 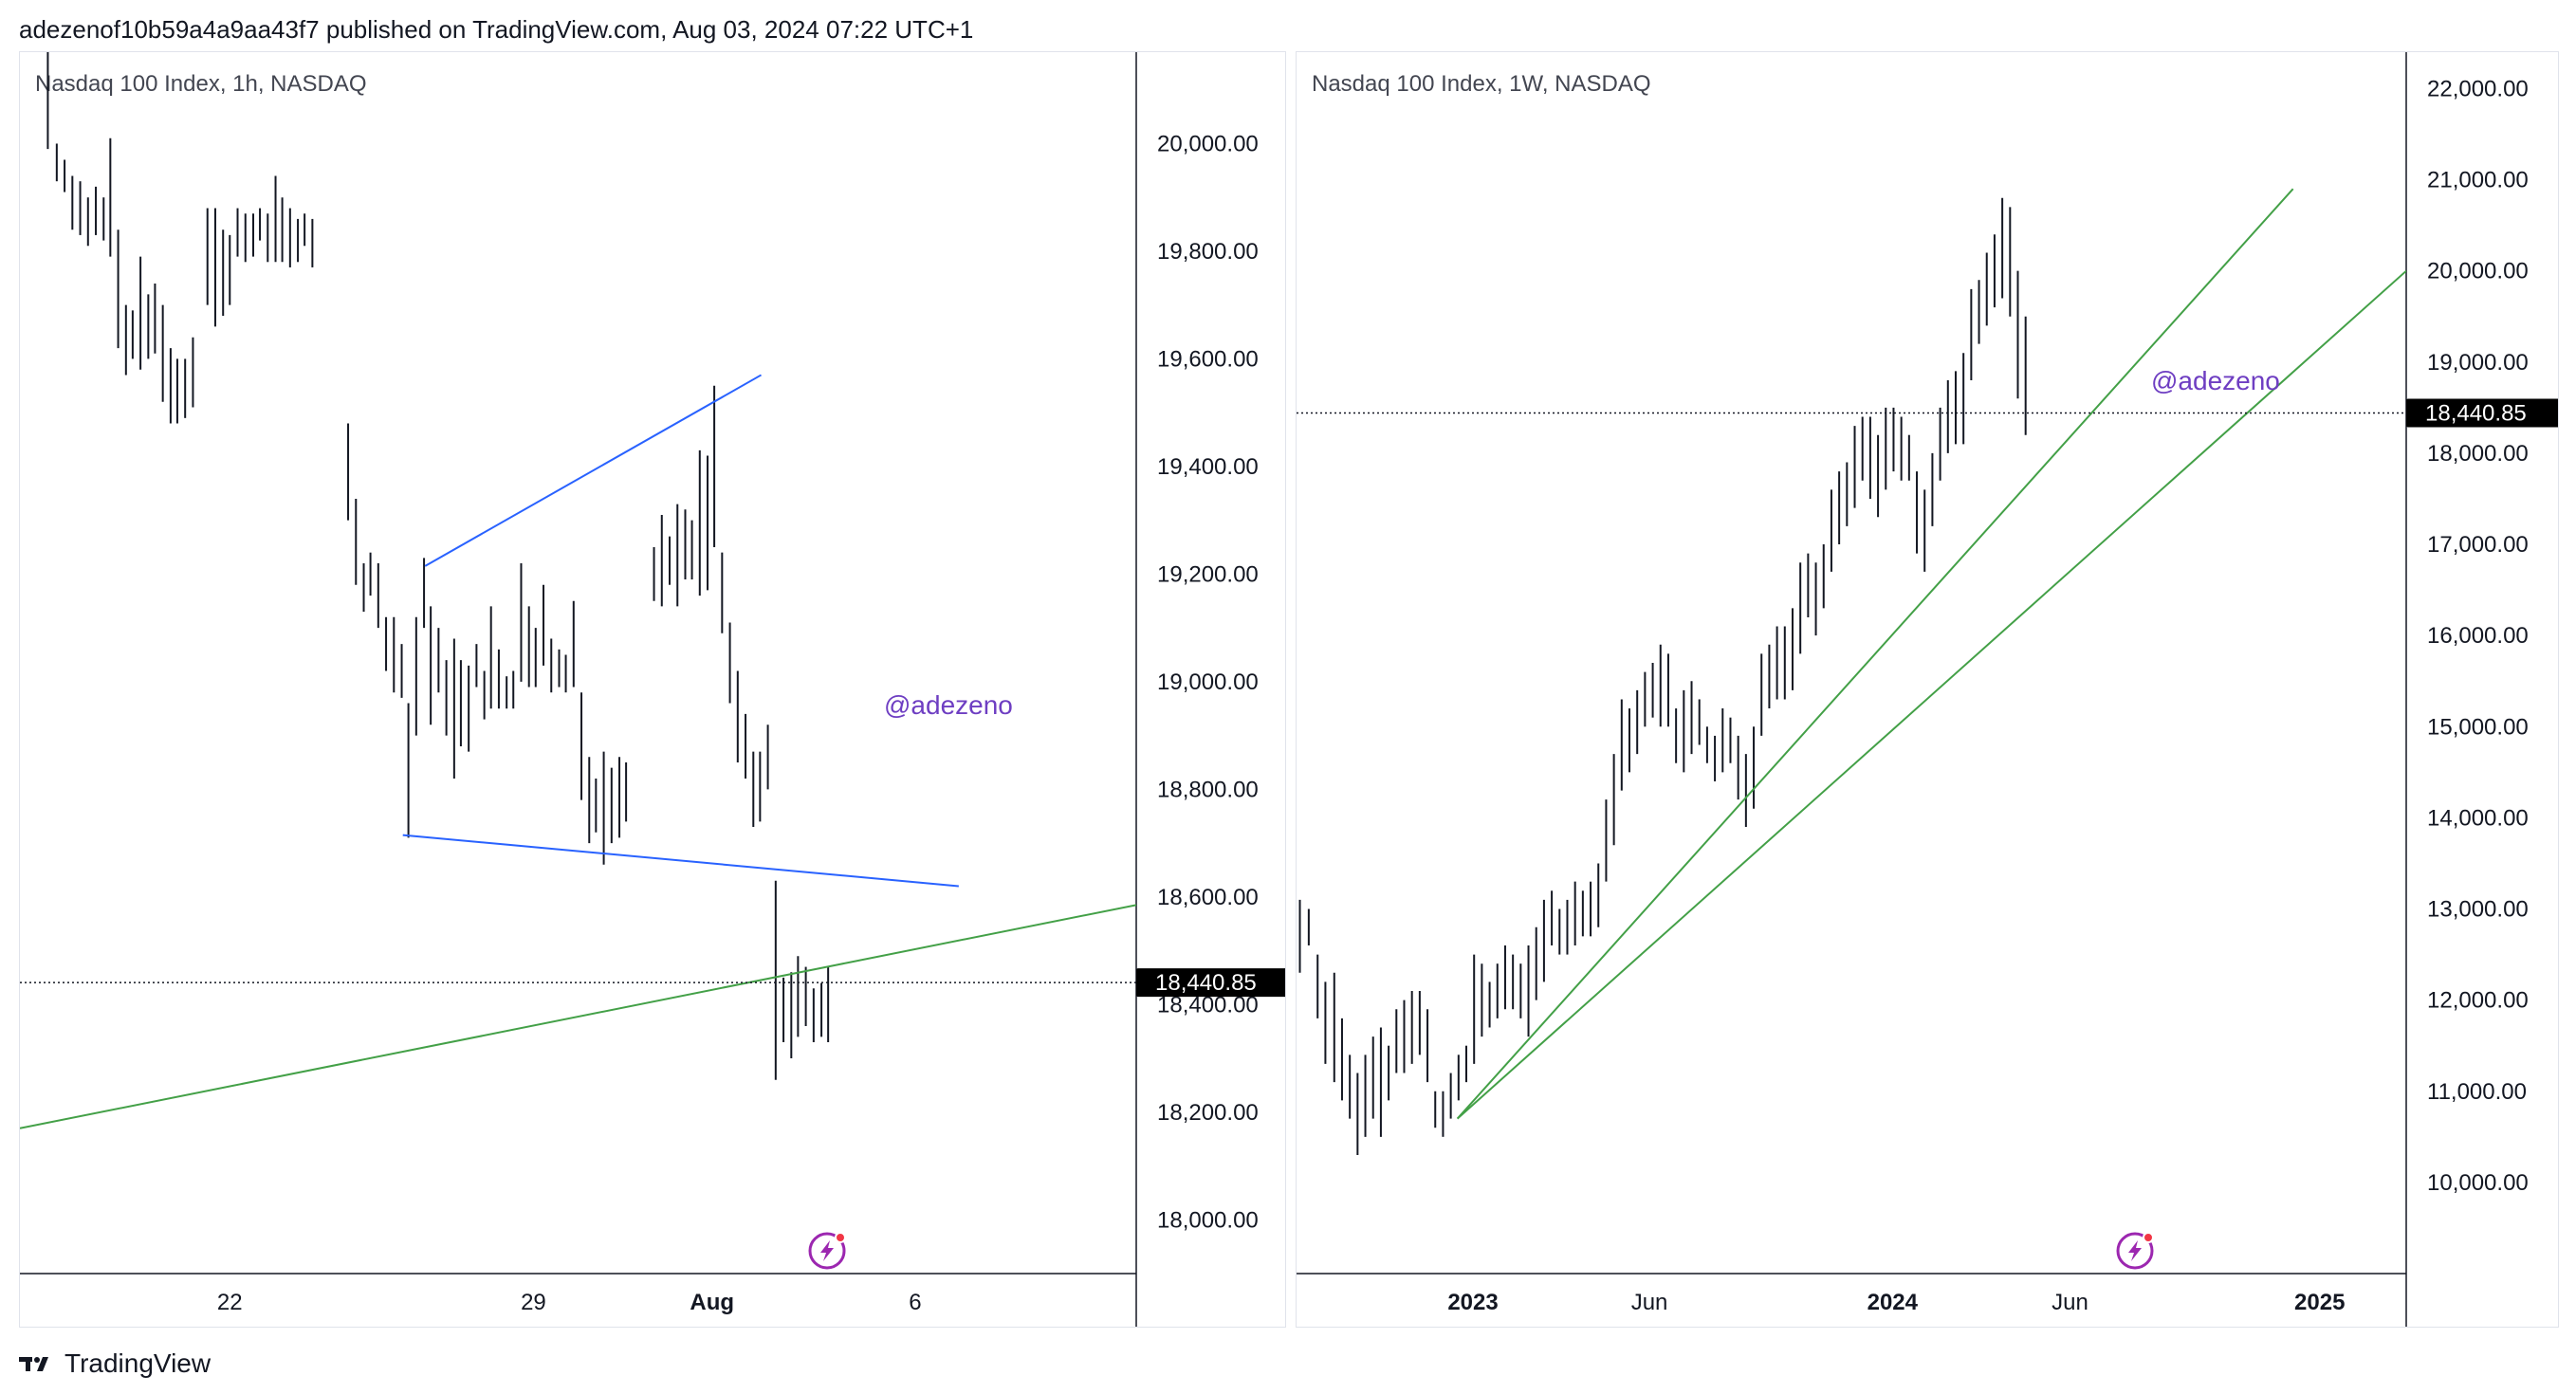 I want to click on price-tick-label: 18,800.00, so click(x=1208, y=789).